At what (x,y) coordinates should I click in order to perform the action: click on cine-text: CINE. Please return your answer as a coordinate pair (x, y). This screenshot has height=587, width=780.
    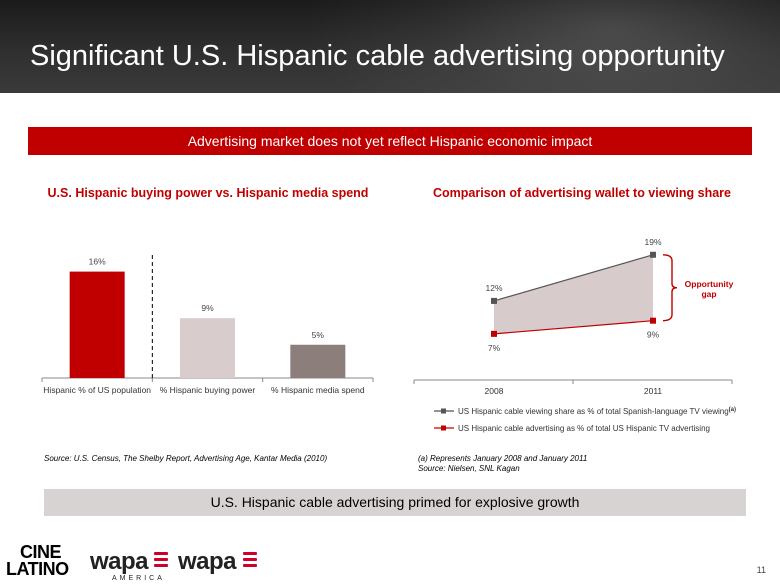
    Looking at the image, I should click on (41, 552).